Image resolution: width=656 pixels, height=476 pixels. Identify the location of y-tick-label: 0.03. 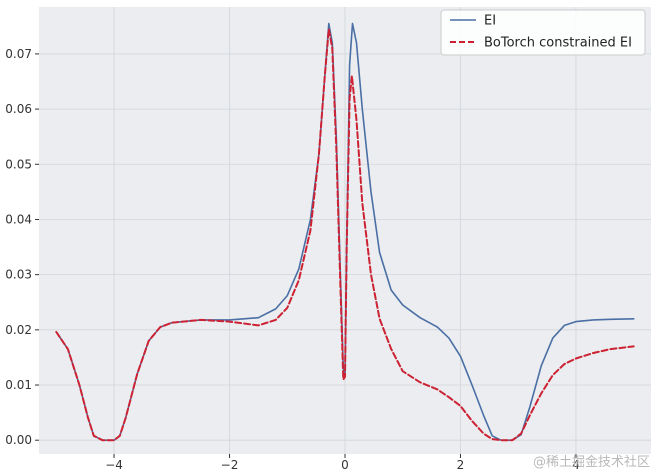
(18, 275).